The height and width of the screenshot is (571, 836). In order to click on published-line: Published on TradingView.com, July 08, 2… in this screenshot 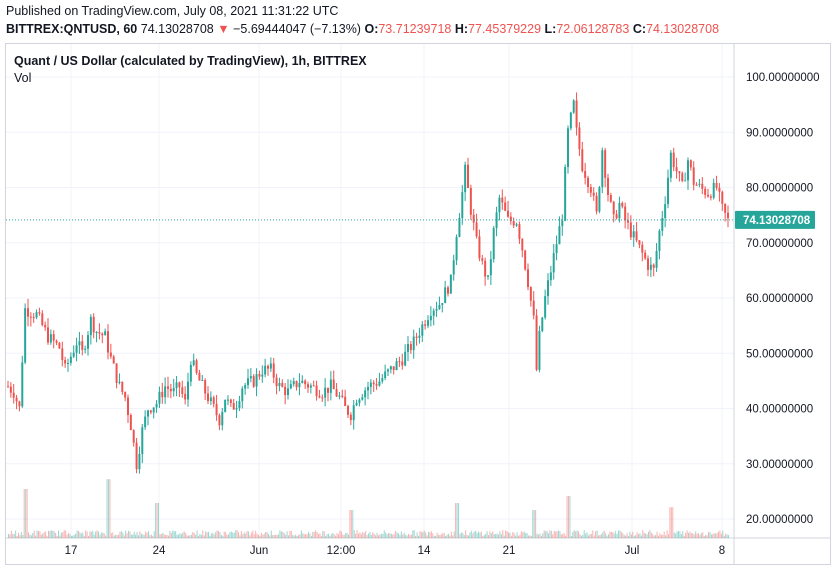, I will do `click(172, 11)`.